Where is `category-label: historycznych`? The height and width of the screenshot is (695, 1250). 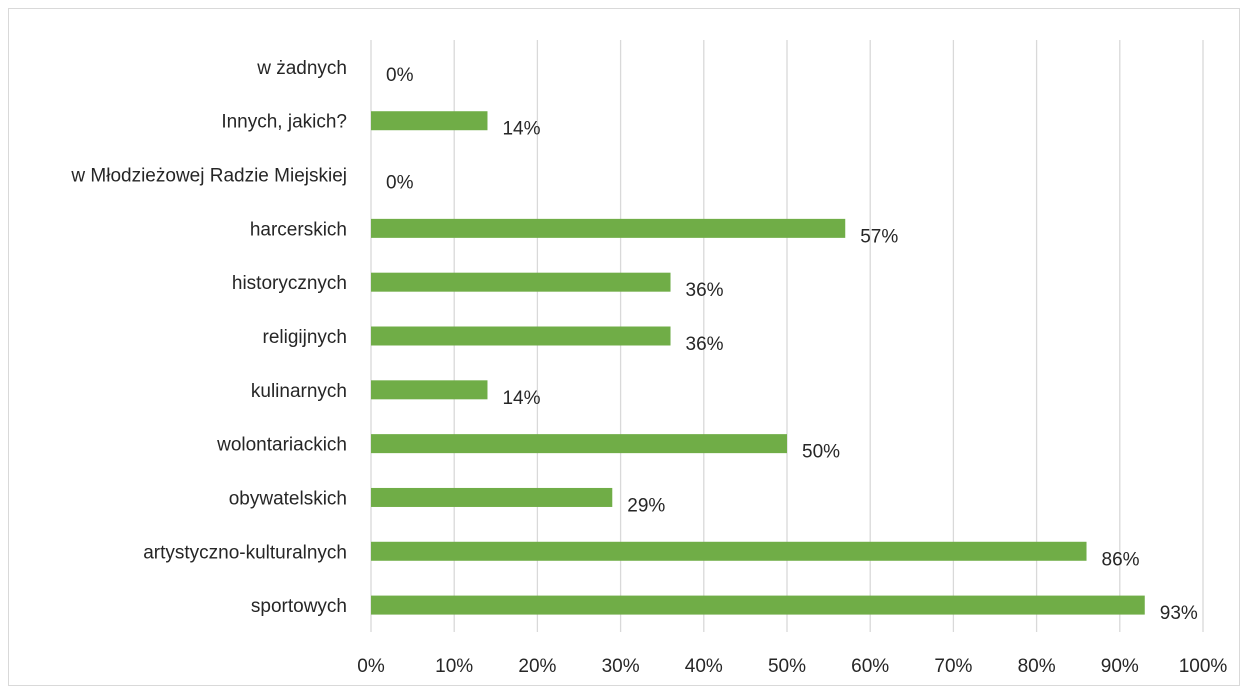 category-label: historycznych is located at coordinates (289, 283).